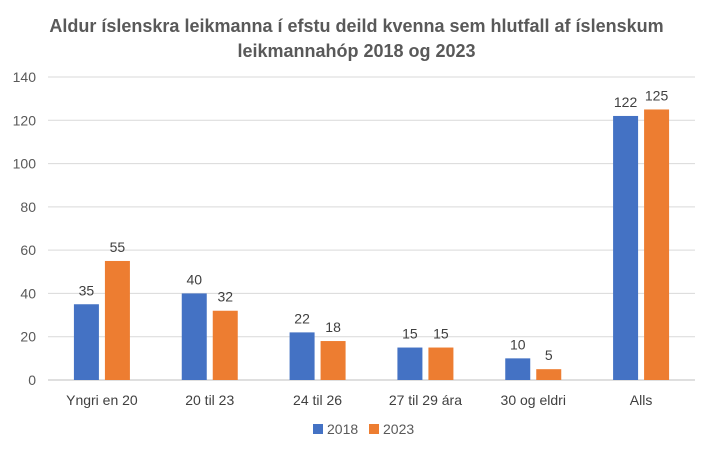 Image resolution: width=713 pixels, height=458 pixels. What do you see at coordinates (302, 318) in the screenshot?
I see `data-label: 22` at bounding box center [302, 318].